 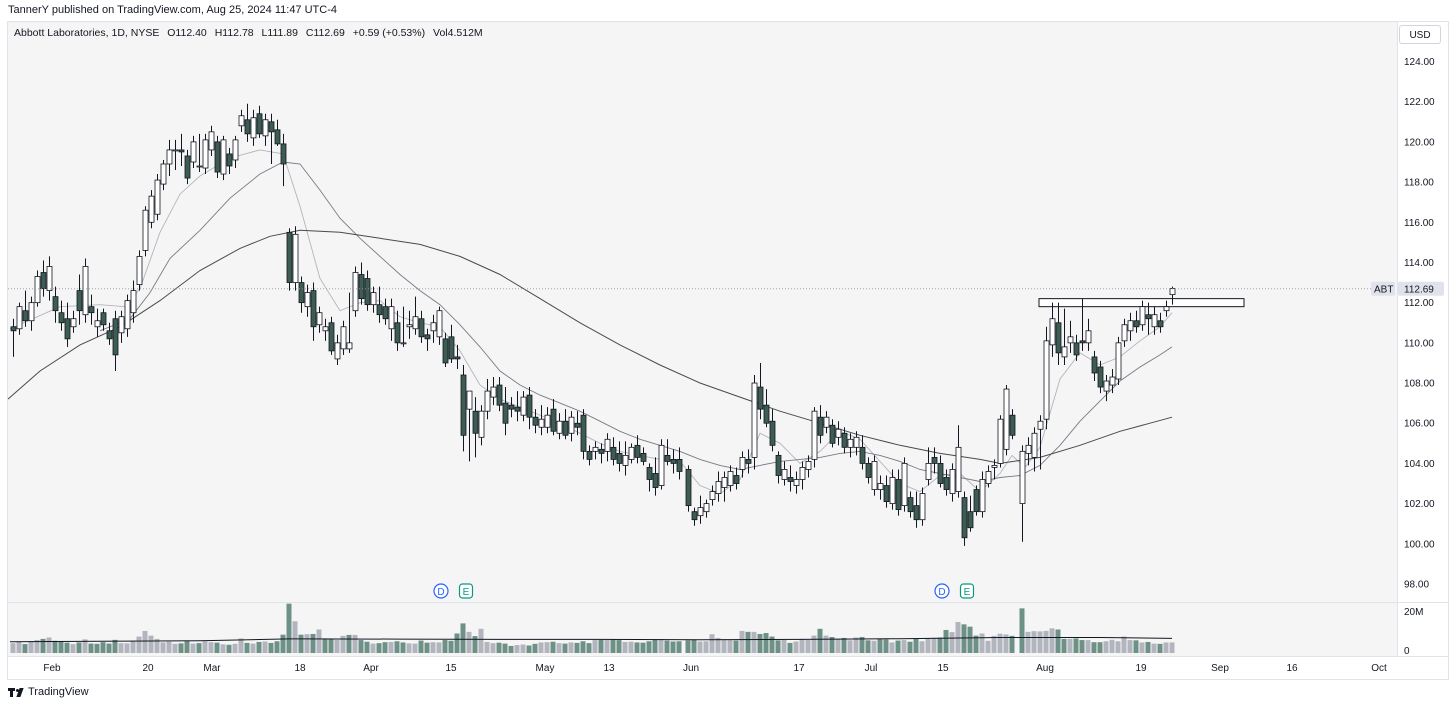 I want to click on price-tick-label: 118.00, so click(x=1419, y=183).